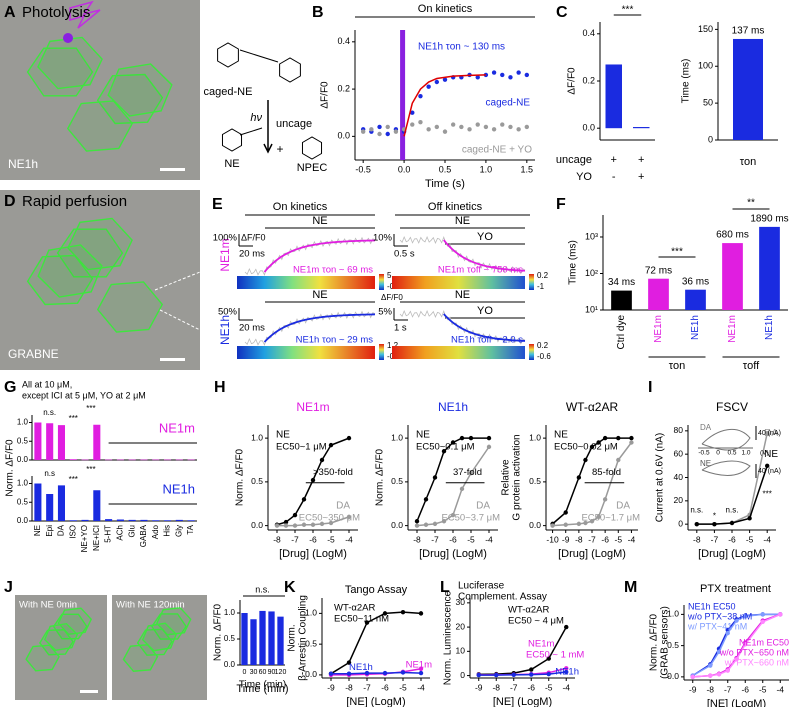 The image size is (800, 707). What do you see at coordinates (710, 689) in the screenshot?
I see `x-tick-label: -8` at bounding box center [710, 689].